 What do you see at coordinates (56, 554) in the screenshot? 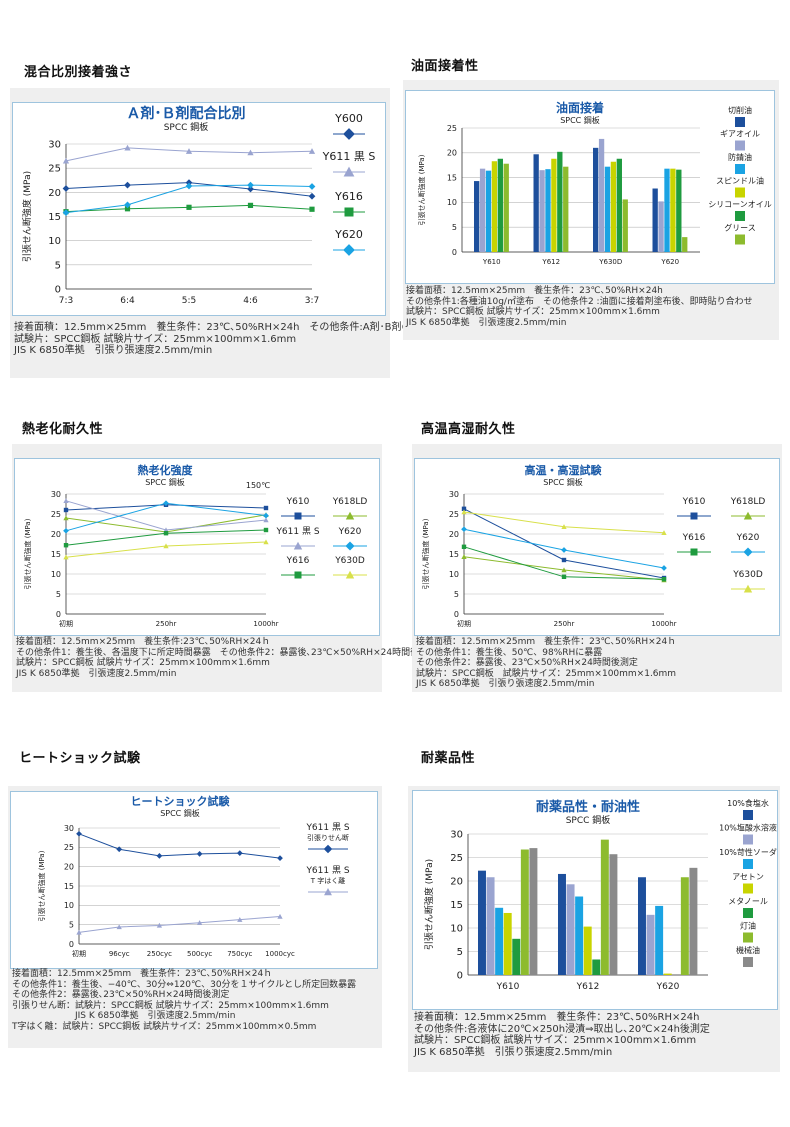
I see `heat-y-tick-label: 15` at bounding box center [56, 554].